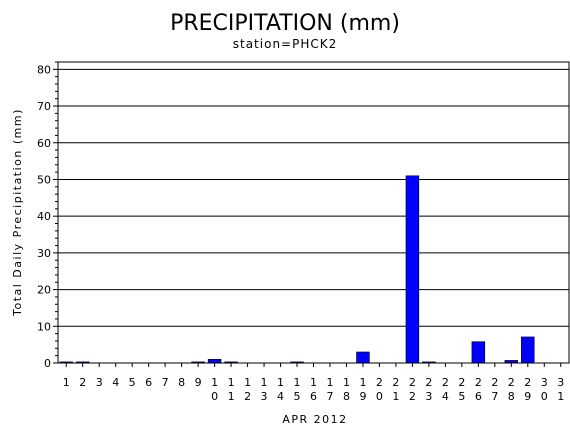  Describe the element at coordinates (44, 69) in the screenshot. I see `y-tick-label: 80` at that location.